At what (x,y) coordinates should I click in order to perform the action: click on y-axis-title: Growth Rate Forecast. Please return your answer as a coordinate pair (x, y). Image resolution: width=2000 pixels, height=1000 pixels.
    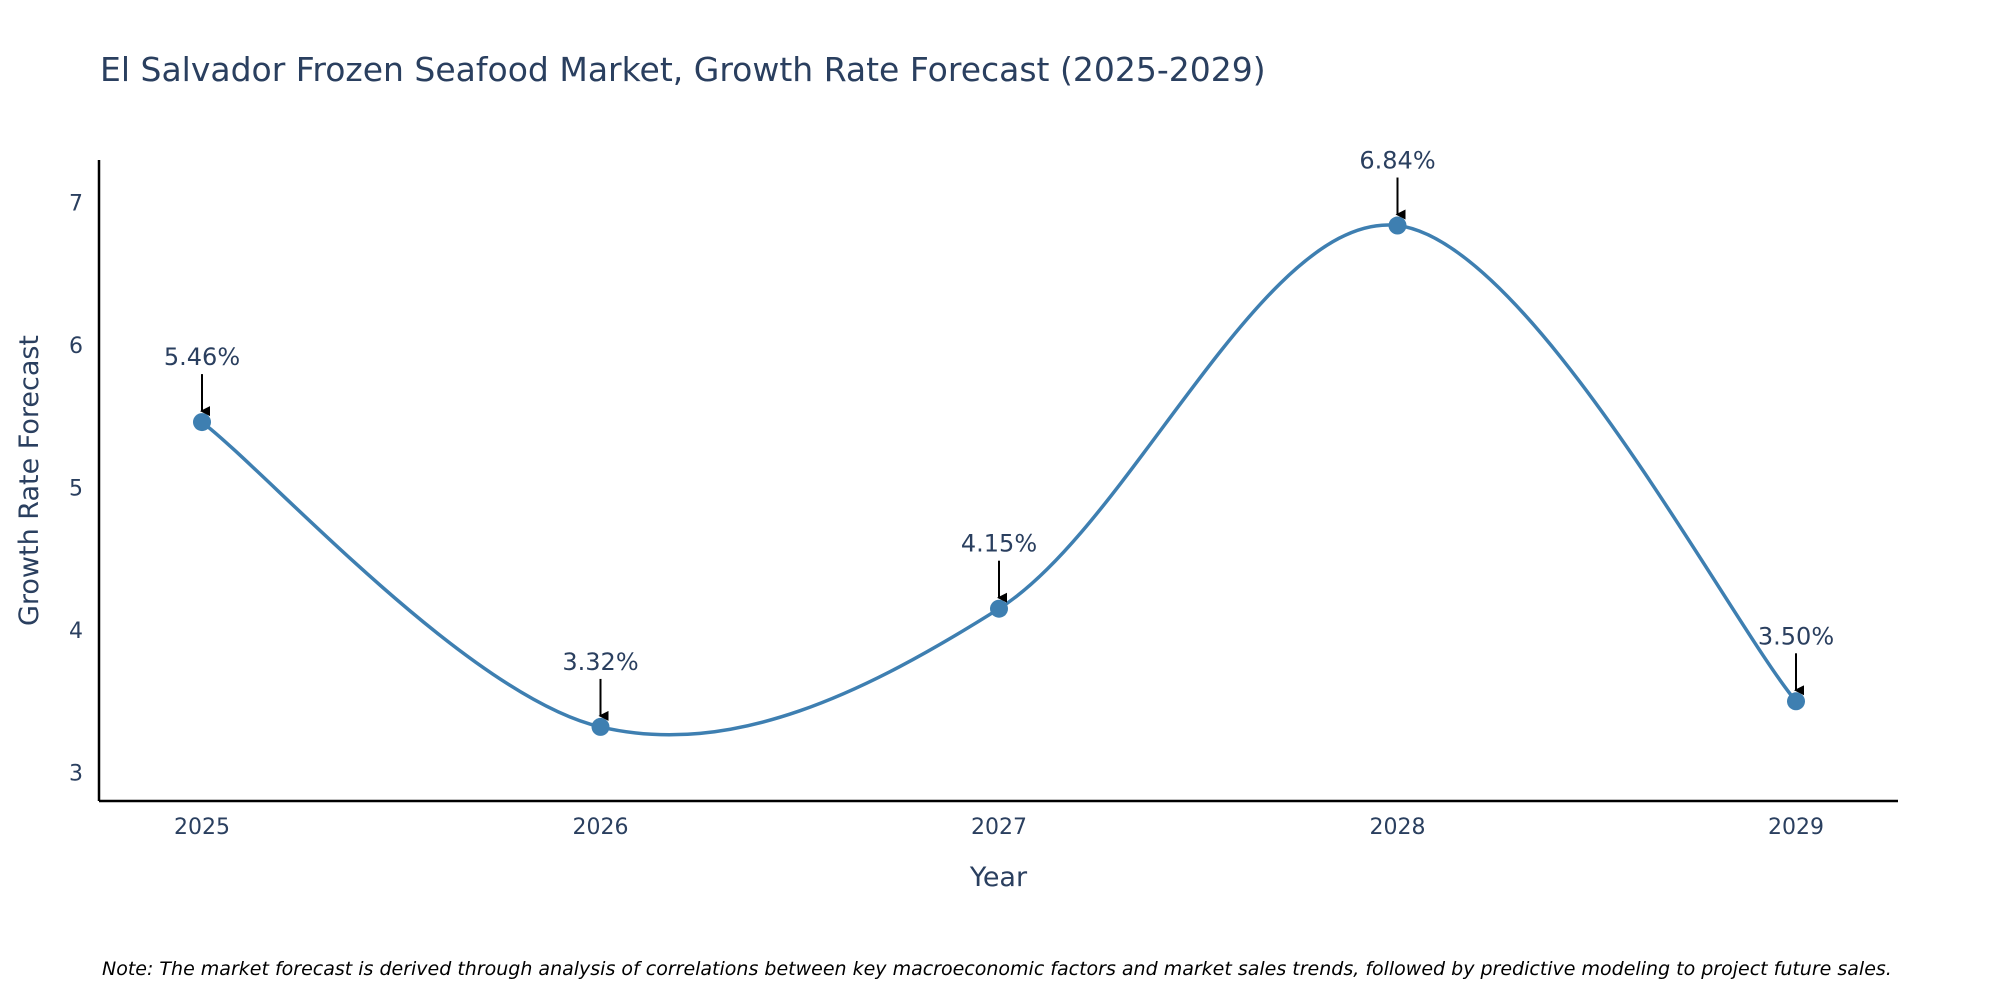
    Looking at the image, I should click on (29, 480).